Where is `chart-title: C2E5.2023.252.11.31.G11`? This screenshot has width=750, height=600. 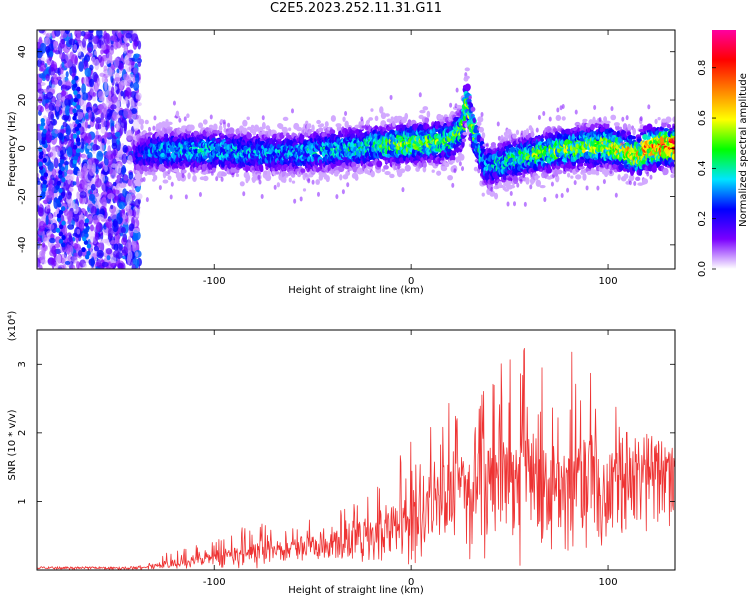
chart-title: C2E5.2023.252.11.31.G11 is located at coordinates (356, 8).